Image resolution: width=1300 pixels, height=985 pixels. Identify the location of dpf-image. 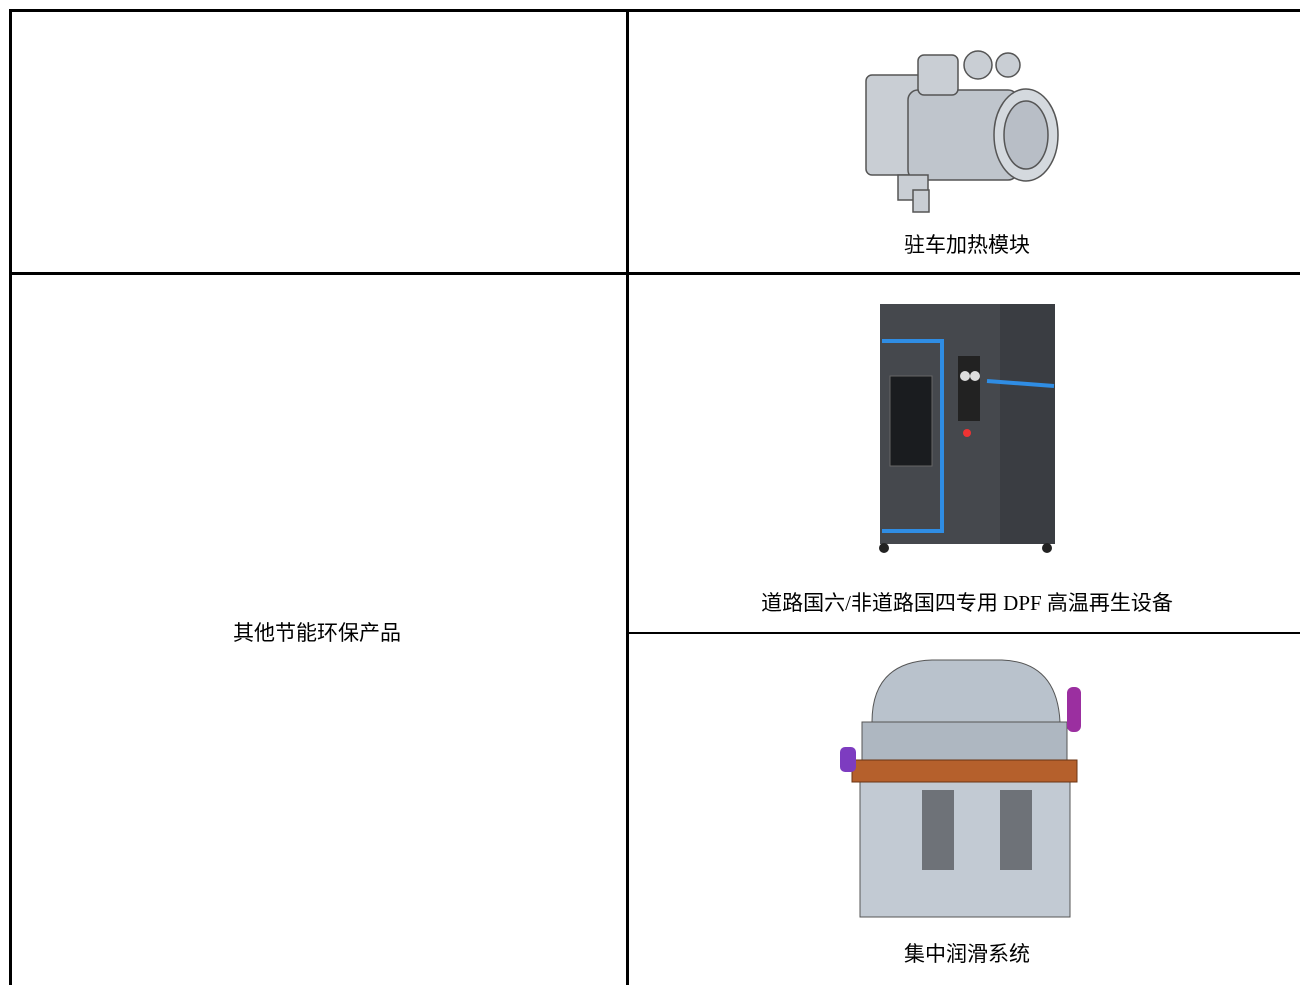
(967, 428).